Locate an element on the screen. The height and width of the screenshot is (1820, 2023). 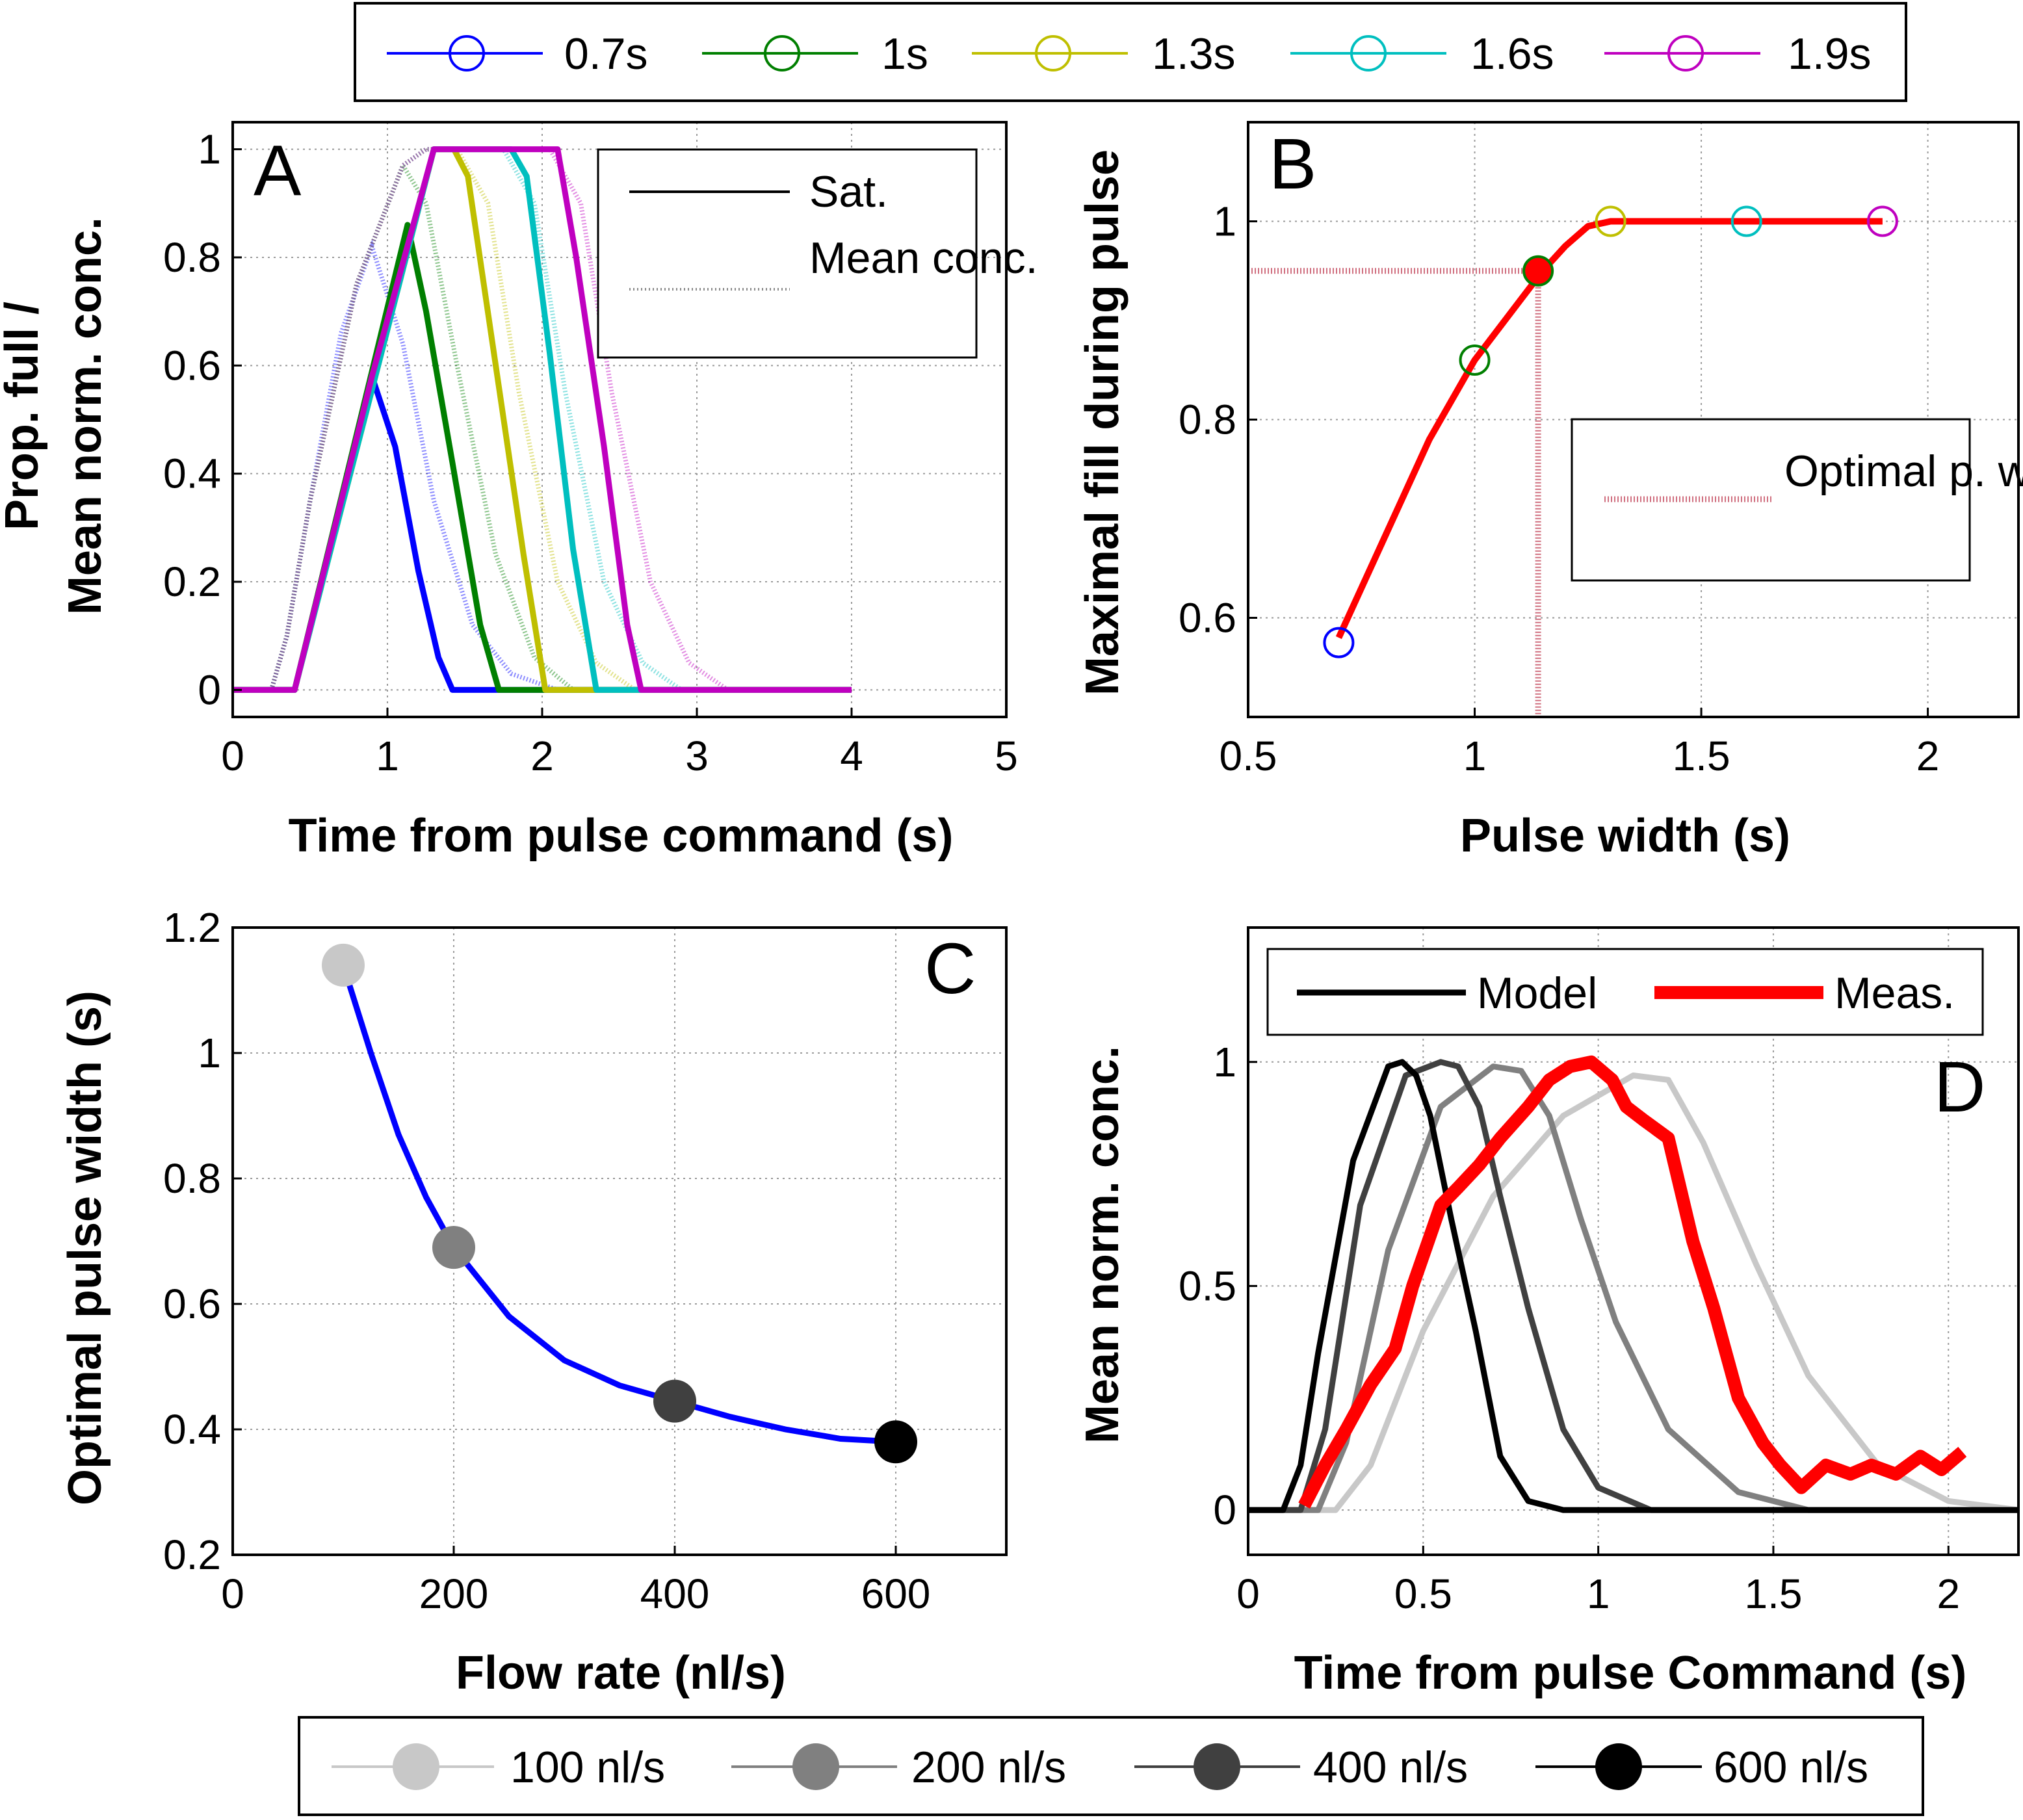
x-axis-label: Pulse width (s) is located at coordinates (1625, 836).